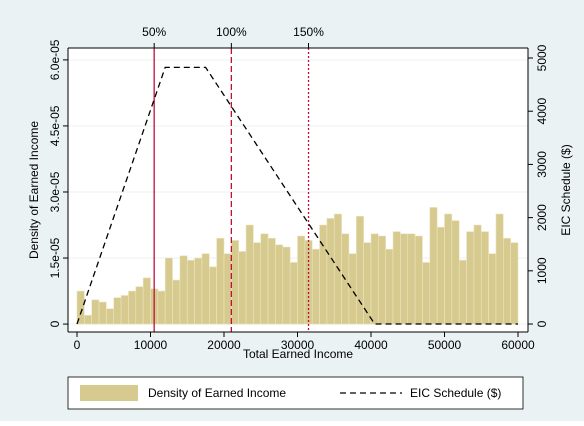 This screenshot has height=426, width=584. Describe the element at coordinates (55, 257) in the screenshot. I see `y-tick-label: 1.5e-05` at that location.